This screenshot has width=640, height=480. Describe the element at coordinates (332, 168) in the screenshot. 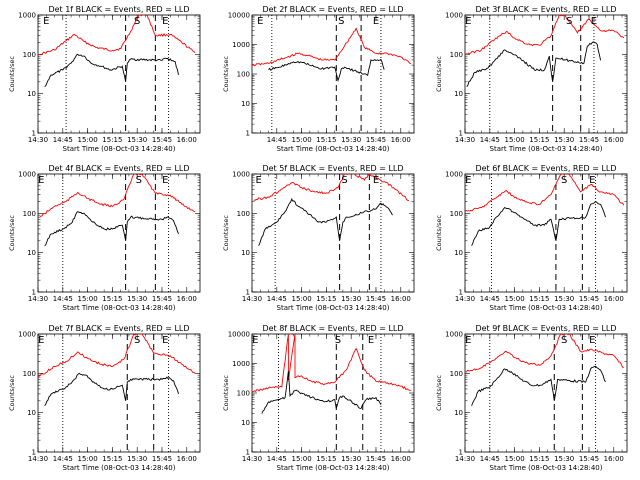

I see `chart-title: Det 5f BLACK = Events, RED = LLD` at that location.